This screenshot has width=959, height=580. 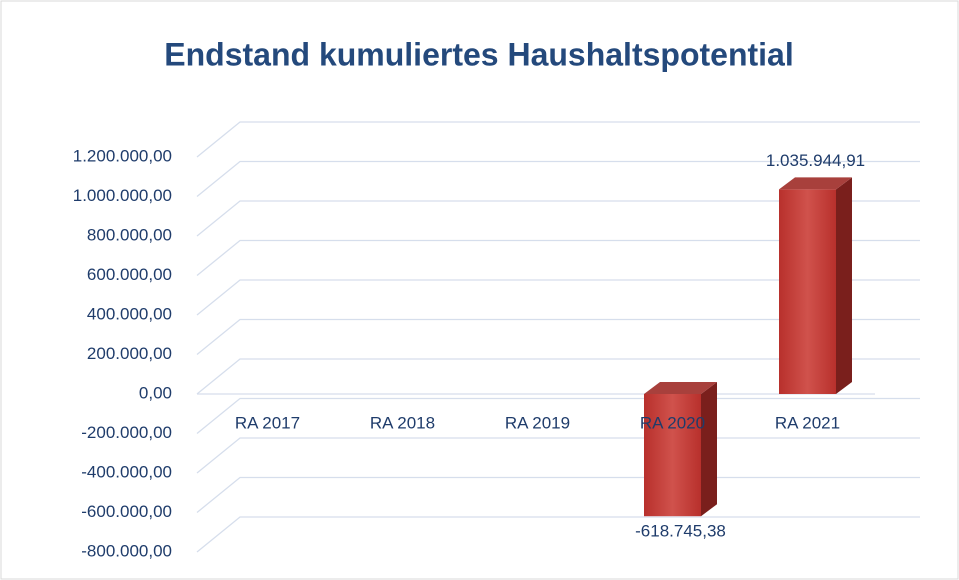 What do you see at coordinates (126, 471) in the screenshot?
I see `y-tick-label: -400.000,00` at bounding box center [126, 471].